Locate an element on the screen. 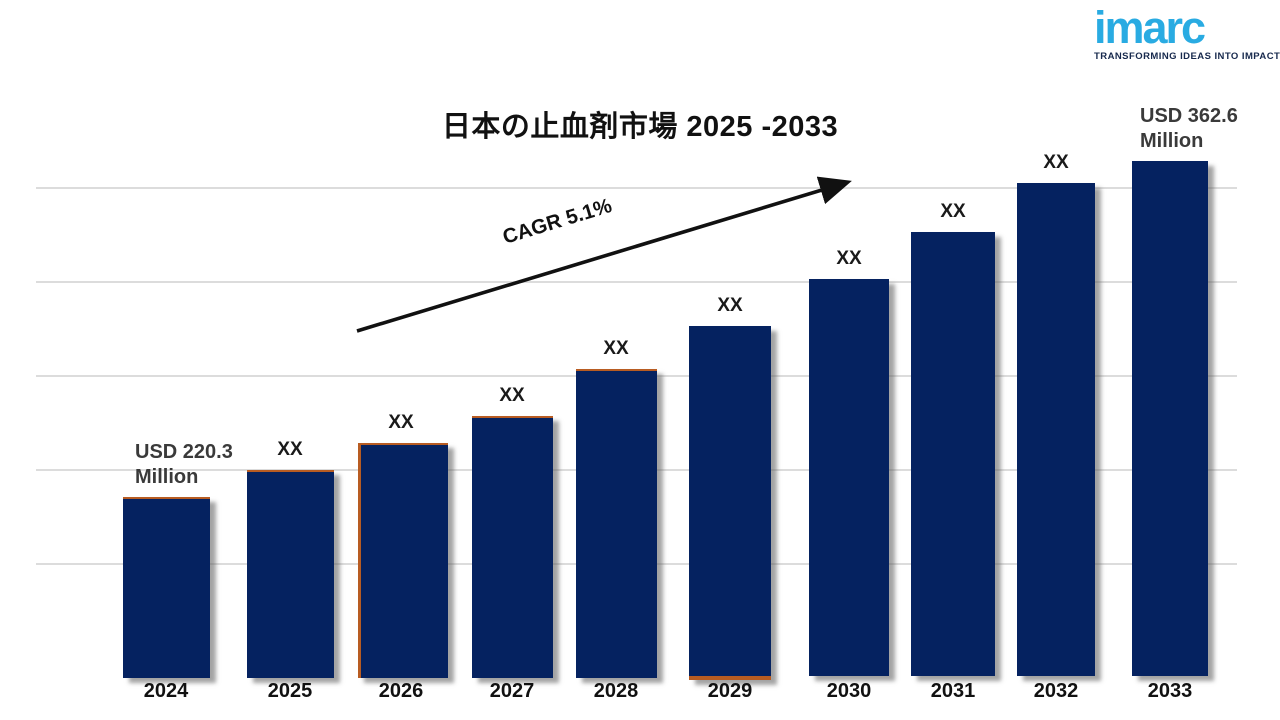 The height and width of the screenshot is (720, 1280). x-axis-label-2029: 2029 is located at coordinates (730, 691).